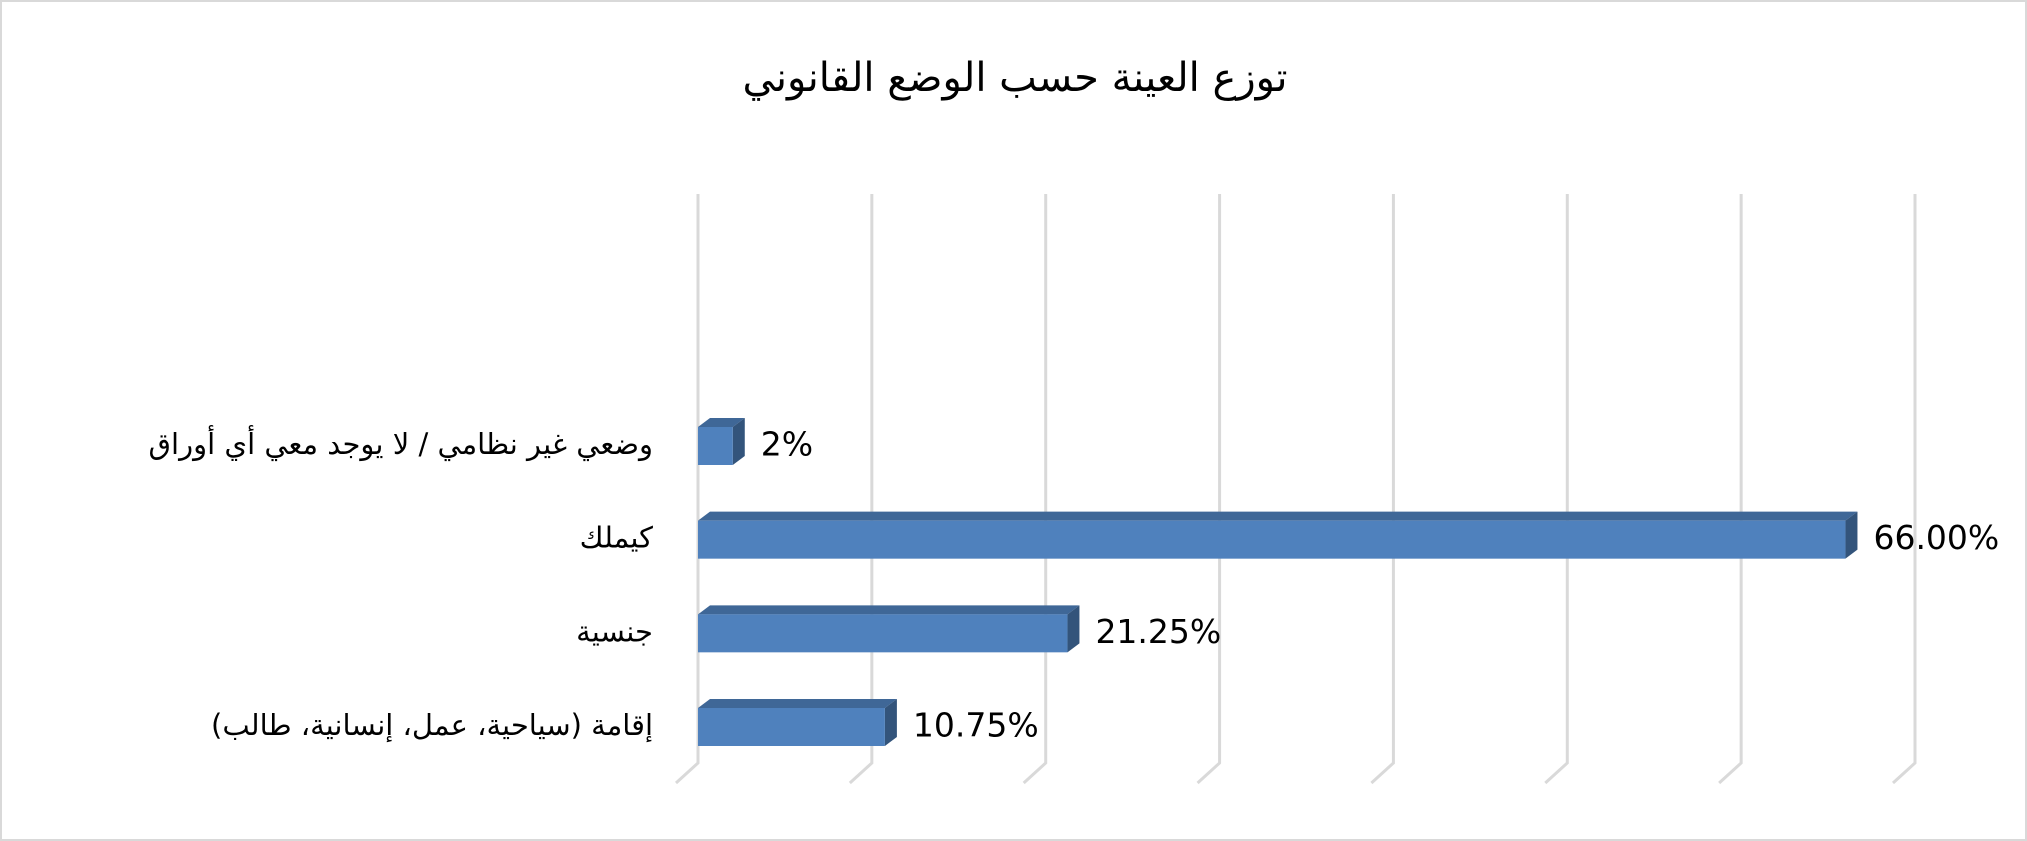  Describe the element at coordinates (1015, 78) in the screenshot. I see `chart-title: توزع العينة حسب الوضع القانوني` at that location.